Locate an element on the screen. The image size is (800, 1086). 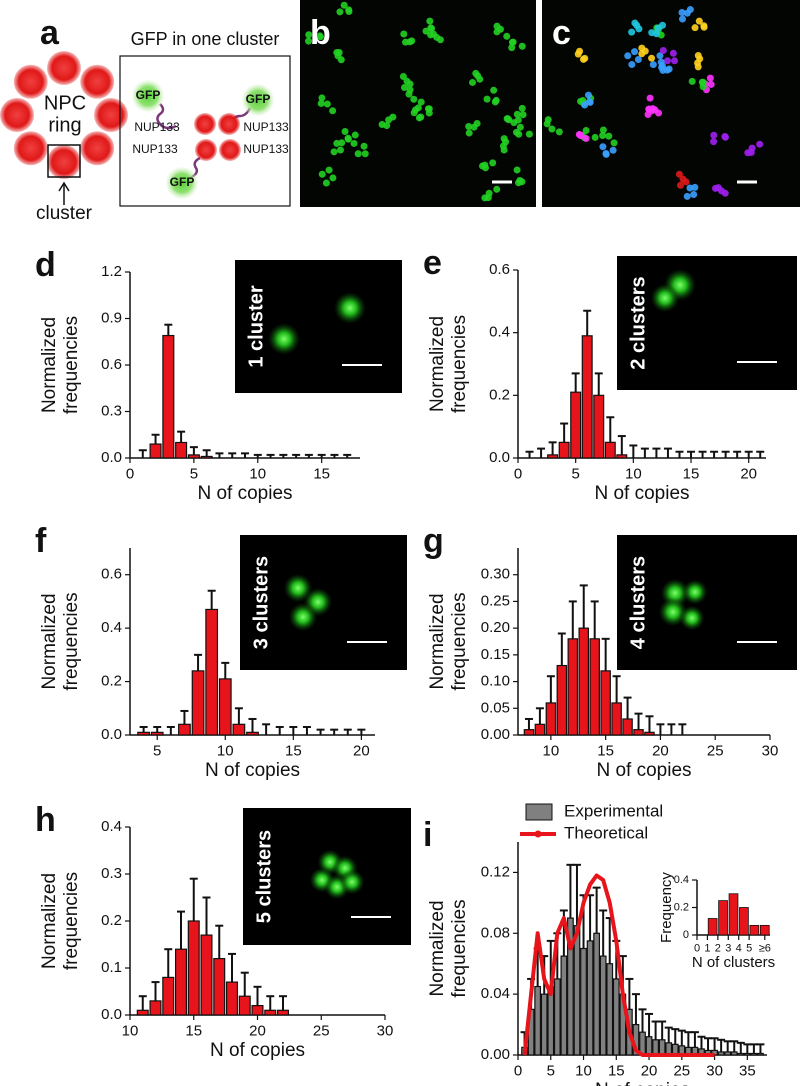
x-axis-label: N of clusters is located at coordinates (733, 962).